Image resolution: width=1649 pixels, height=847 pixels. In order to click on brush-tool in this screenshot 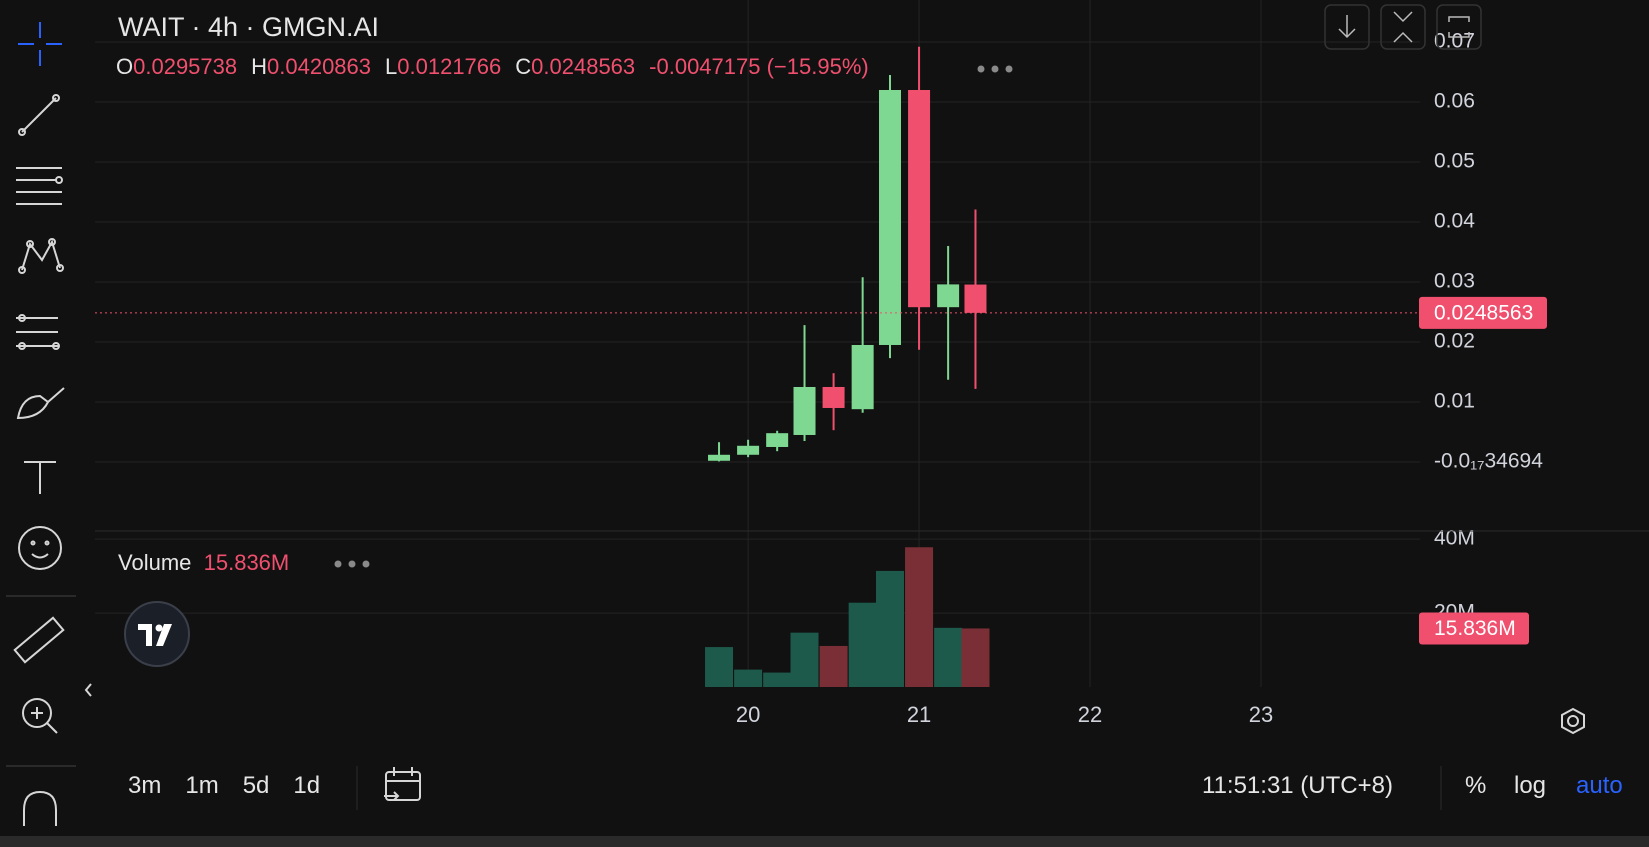, I will do `click(40, 403)`.